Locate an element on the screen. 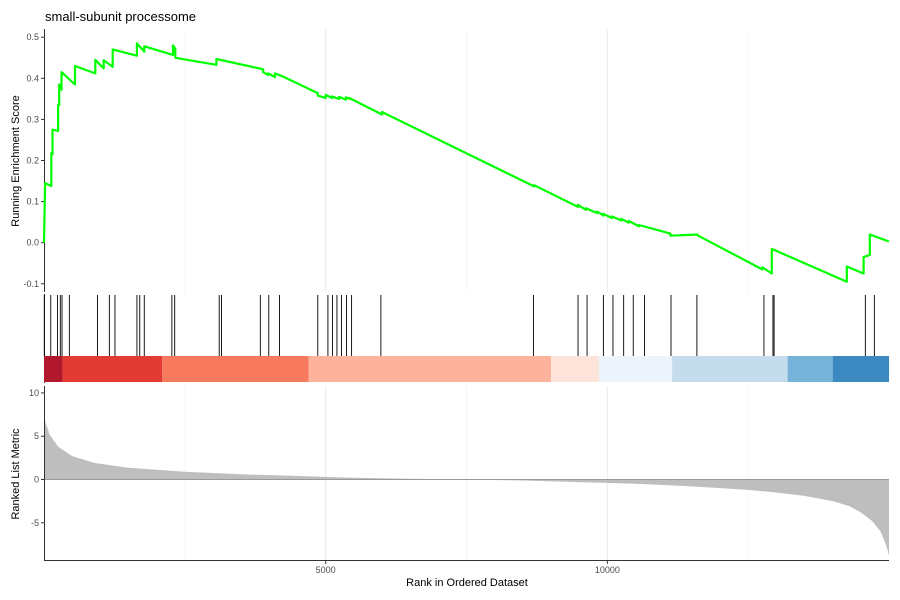  enrichment-y-ticks: -0.1 0.0 0.1 0.2 0.3 0.4 0.5 is located at coordinates (33, 160).